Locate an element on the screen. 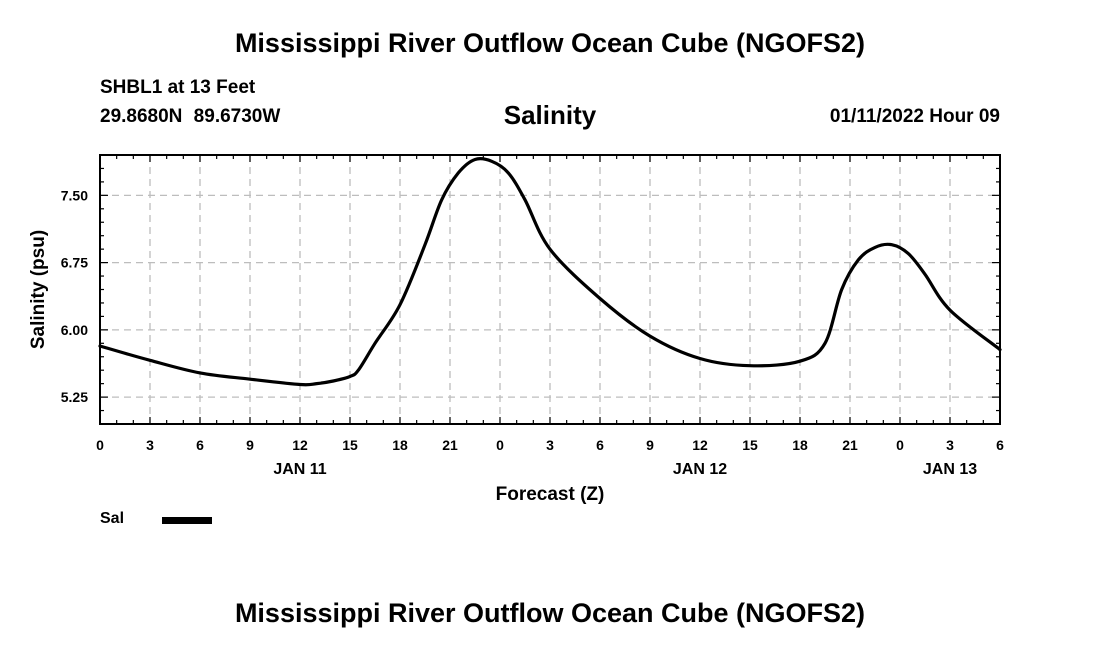 This screenshot has width=1100, height=650. y-tick-label: 5.25 is located at coordinates (74, 397).